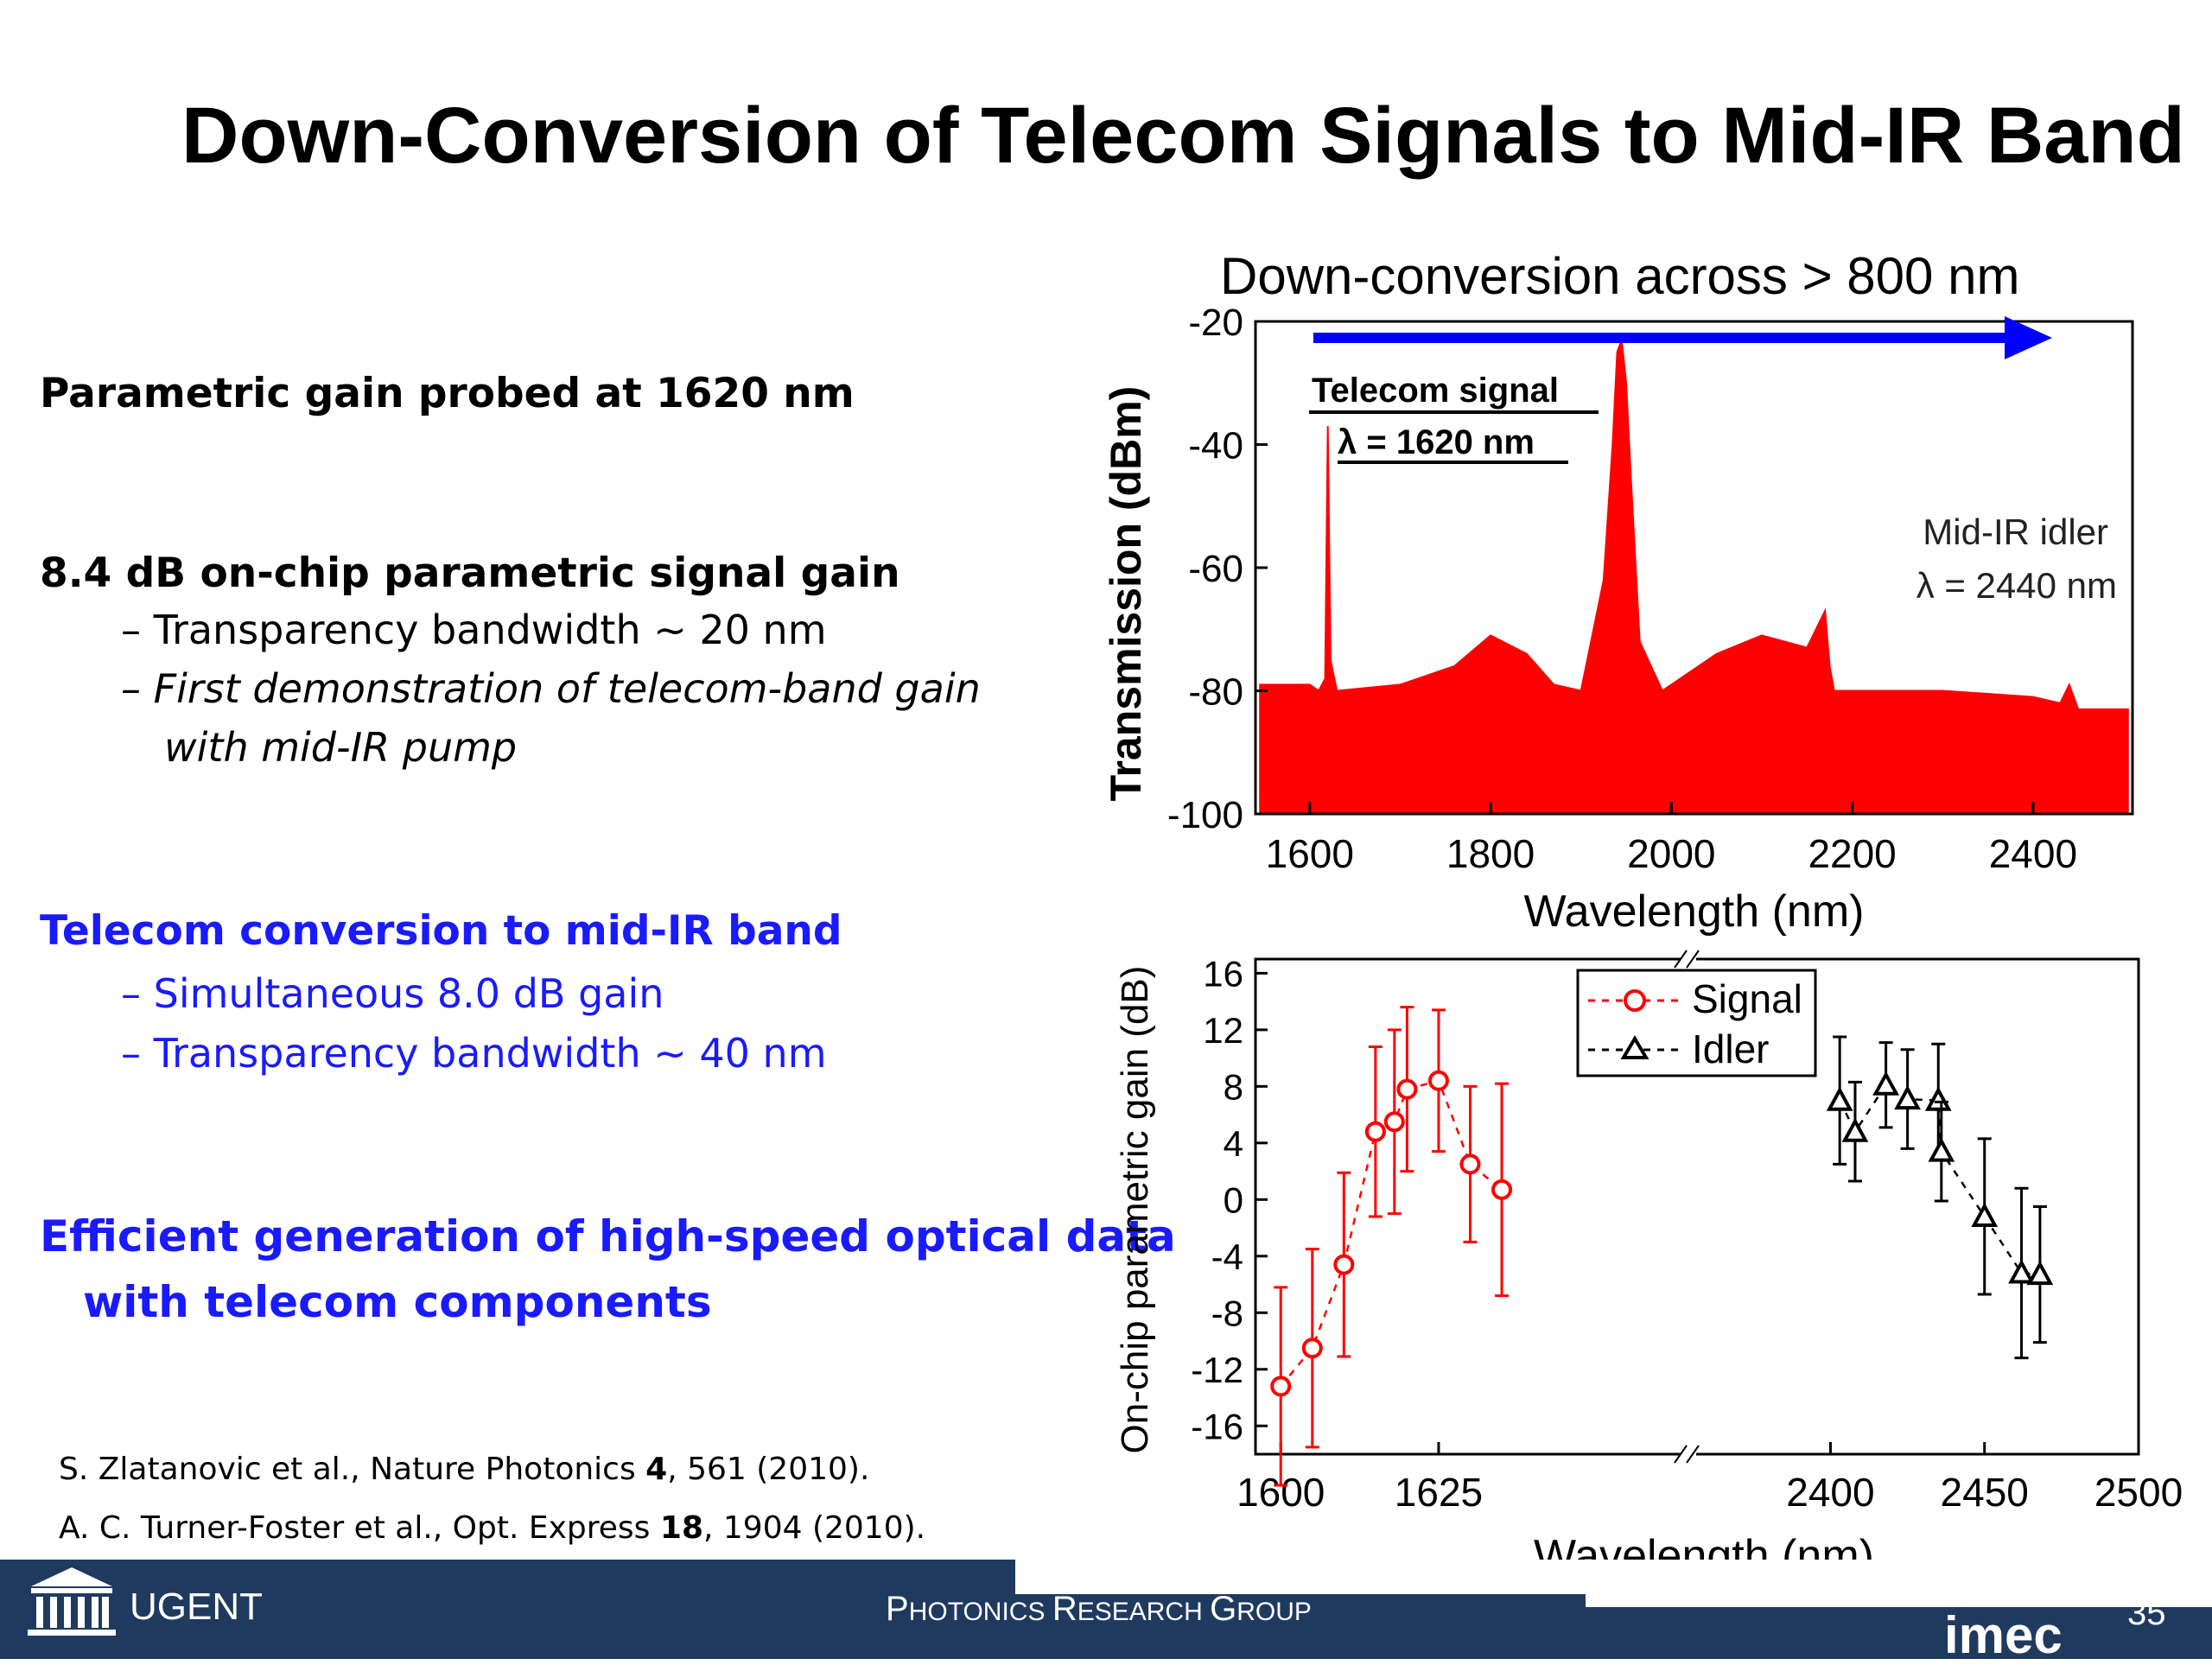 The width and height of the screenshot is (2212, 1665). I want to click on gain-ytick-label: 4, so click(1233, 1144).